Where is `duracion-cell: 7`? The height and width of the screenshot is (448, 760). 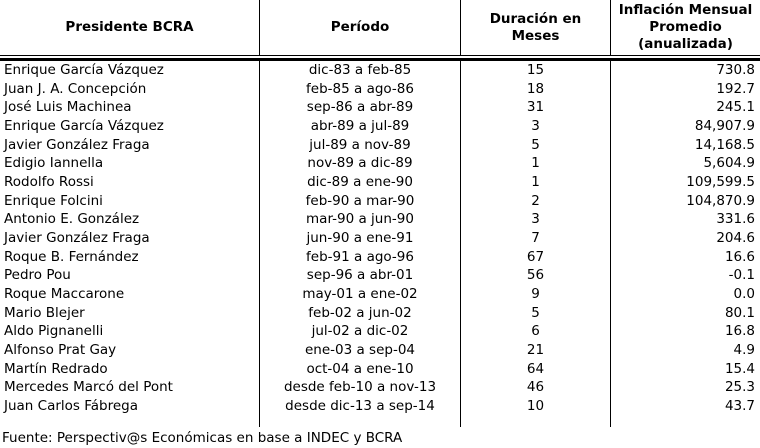 duracion-cell: 7 is located at coordinates (535, 238).